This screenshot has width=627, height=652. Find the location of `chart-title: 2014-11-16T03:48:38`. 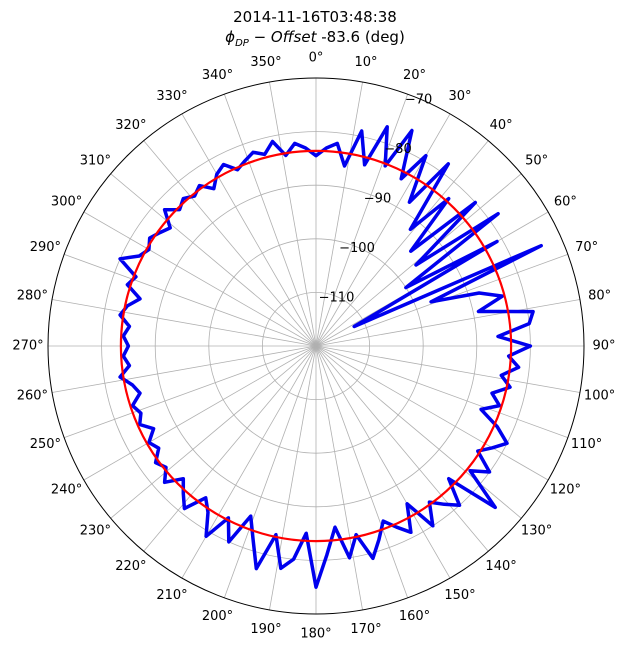

chart-title: 2014-11-16T03:48:38 is located at coordinates (315, 17).